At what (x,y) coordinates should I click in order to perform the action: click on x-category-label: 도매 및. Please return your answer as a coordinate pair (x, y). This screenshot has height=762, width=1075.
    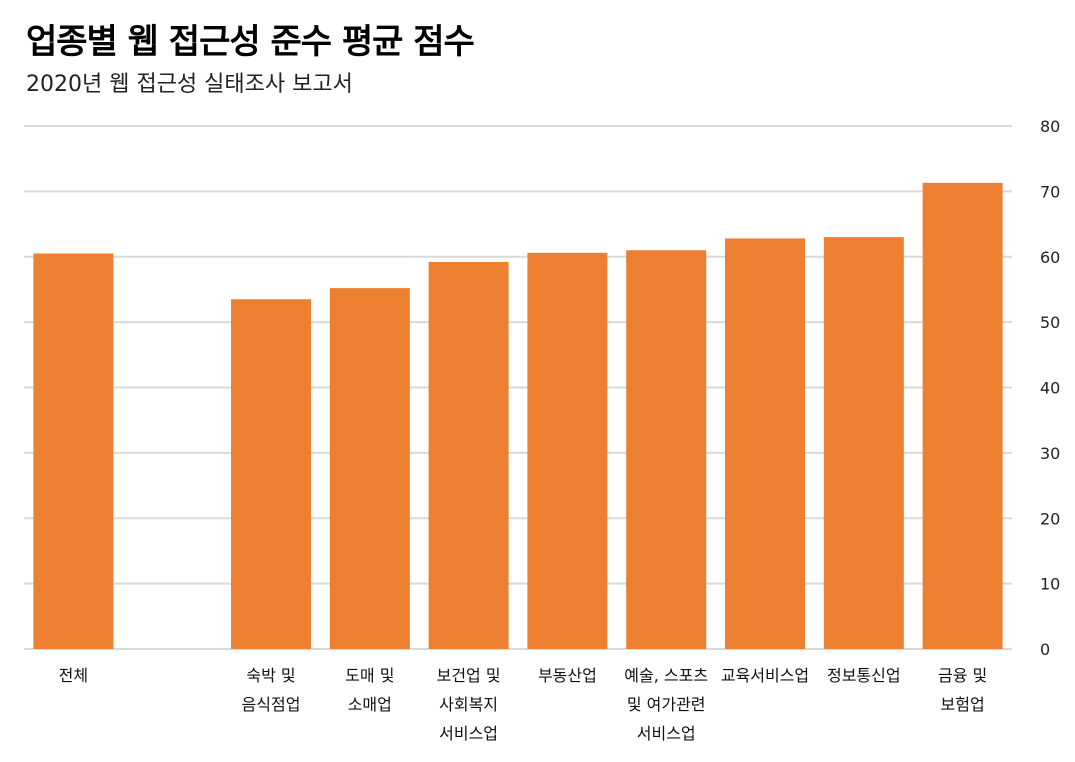
    Looking at the image, I should click on (369, 675).